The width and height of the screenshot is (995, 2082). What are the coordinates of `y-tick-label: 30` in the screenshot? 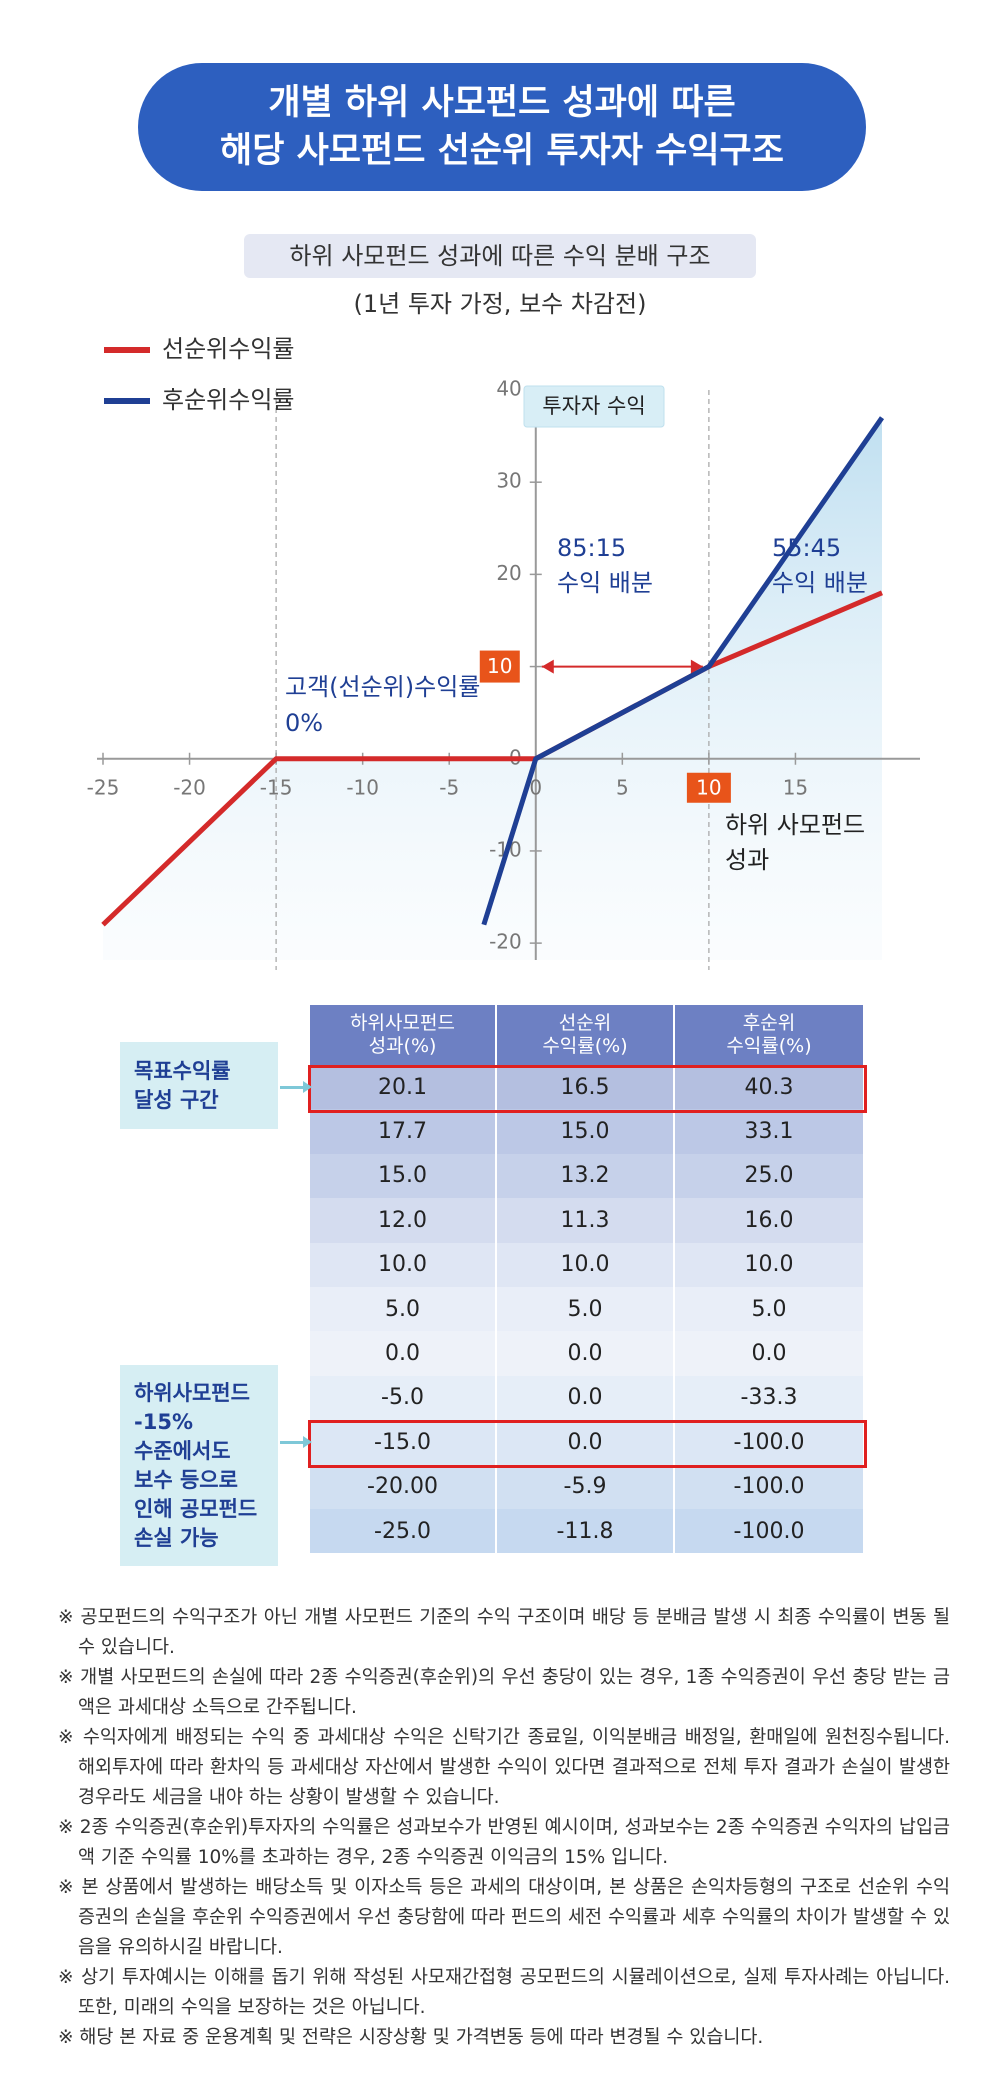 It's located at (508, 481).